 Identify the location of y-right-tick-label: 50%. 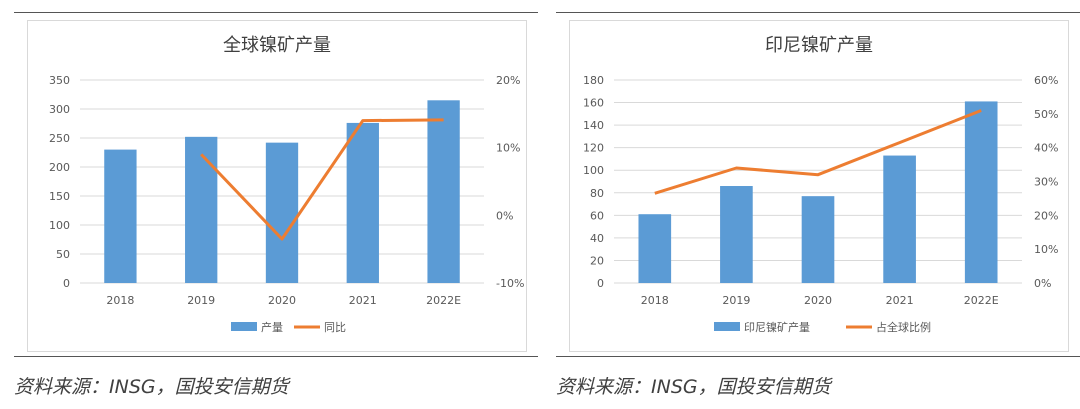
(1046, 114).